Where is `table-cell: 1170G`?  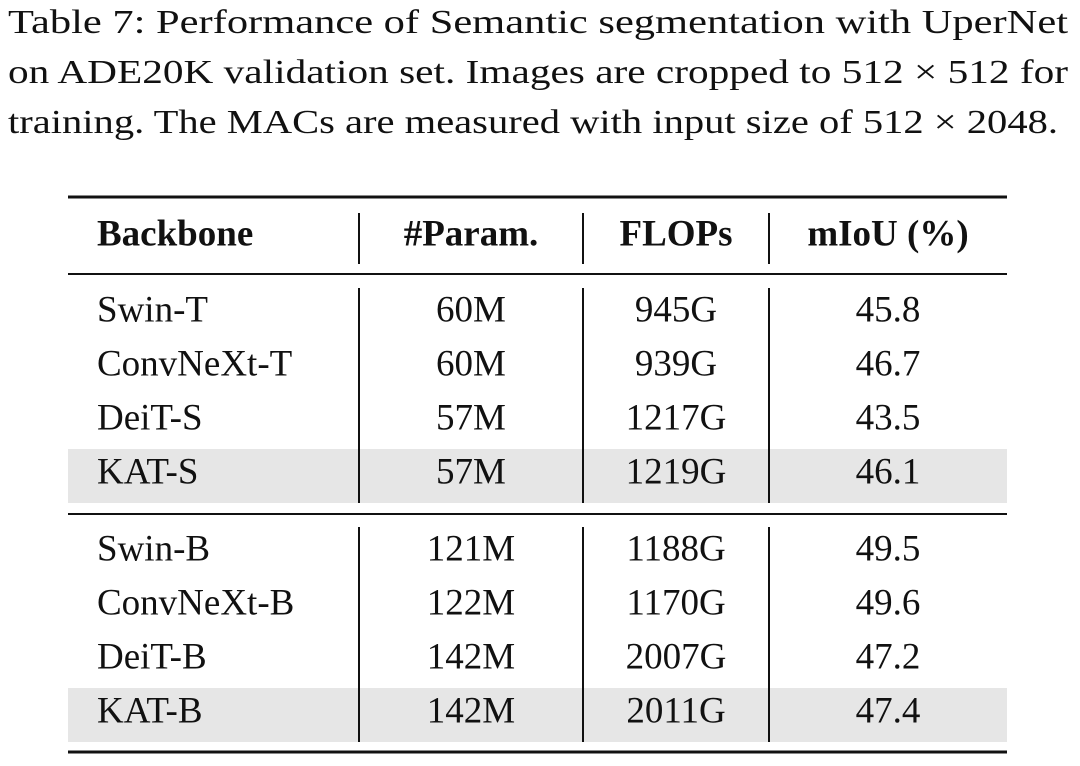 table-cell: 1170G is located at coordinates (675, 602).